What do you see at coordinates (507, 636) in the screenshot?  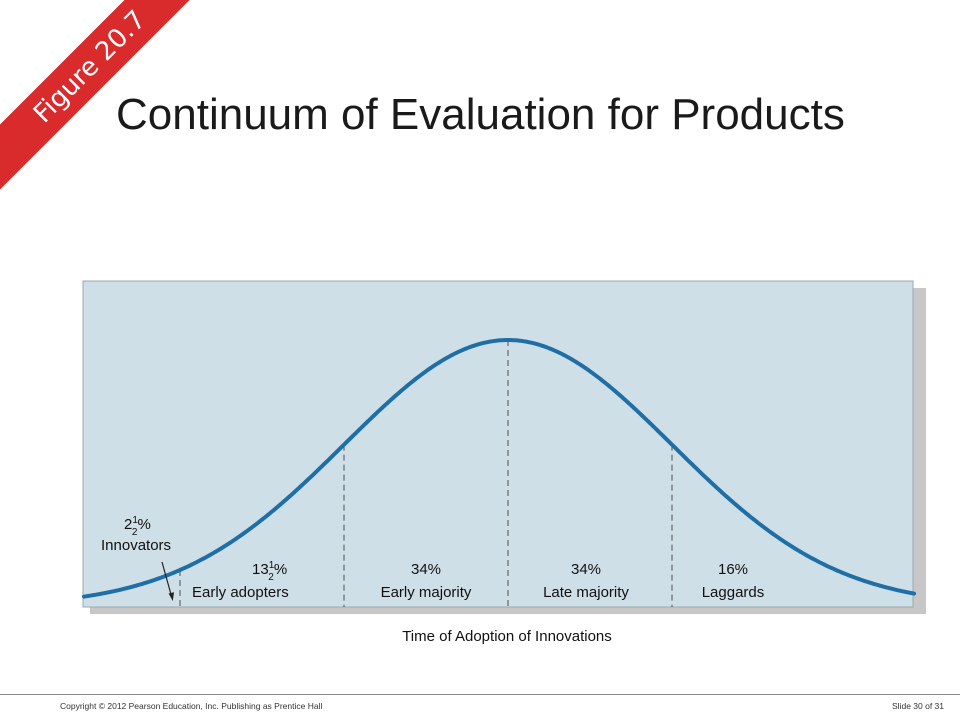 I see `x-axis-label: Time of Adoption of Innovations` at bounding box center [507, 636].